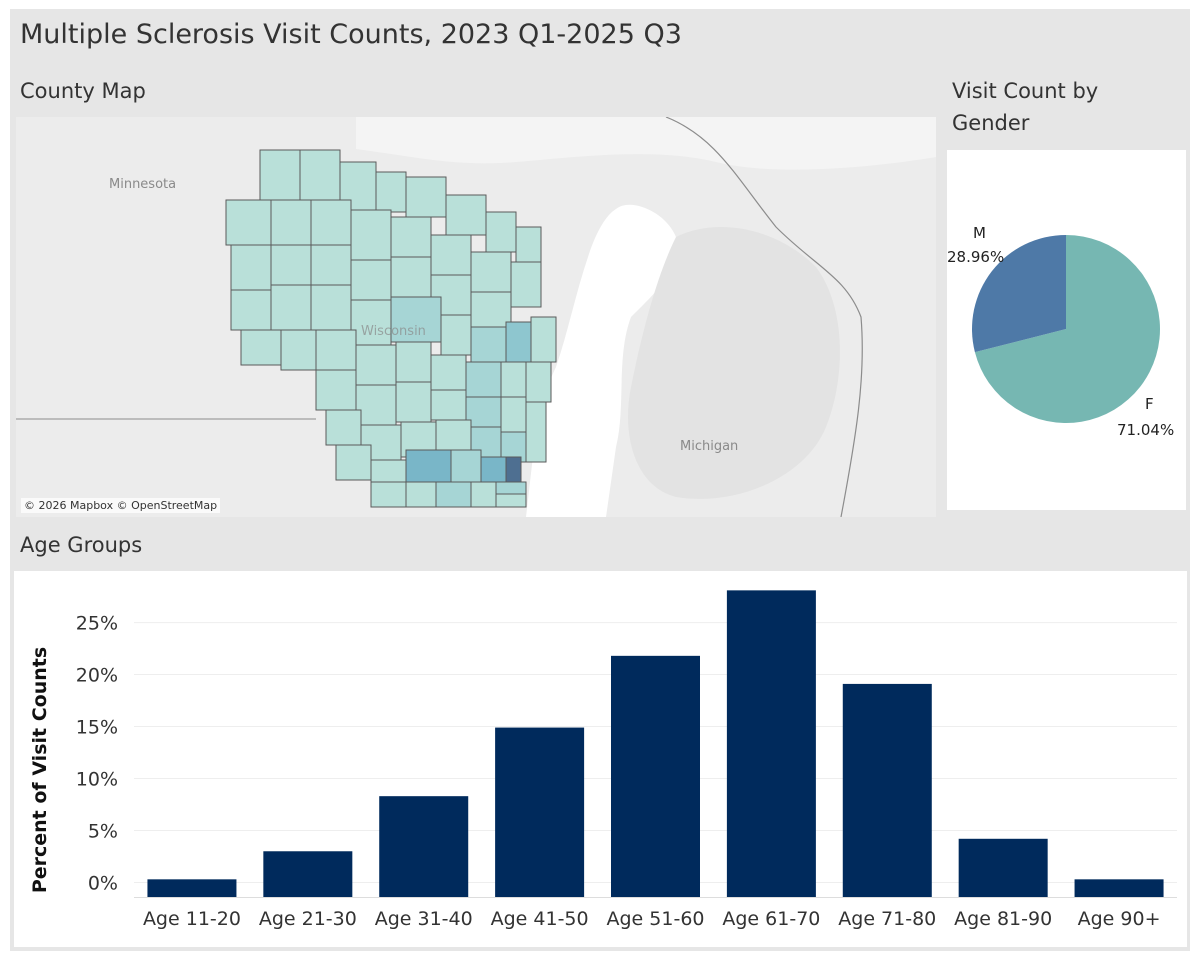 Image resolution: width=1200 pixels, height=960 pixels. What do you see at coordinates (1119, 888) in the screenshot?
I see `bar-age-90-` at bounding box center [1119, 888].